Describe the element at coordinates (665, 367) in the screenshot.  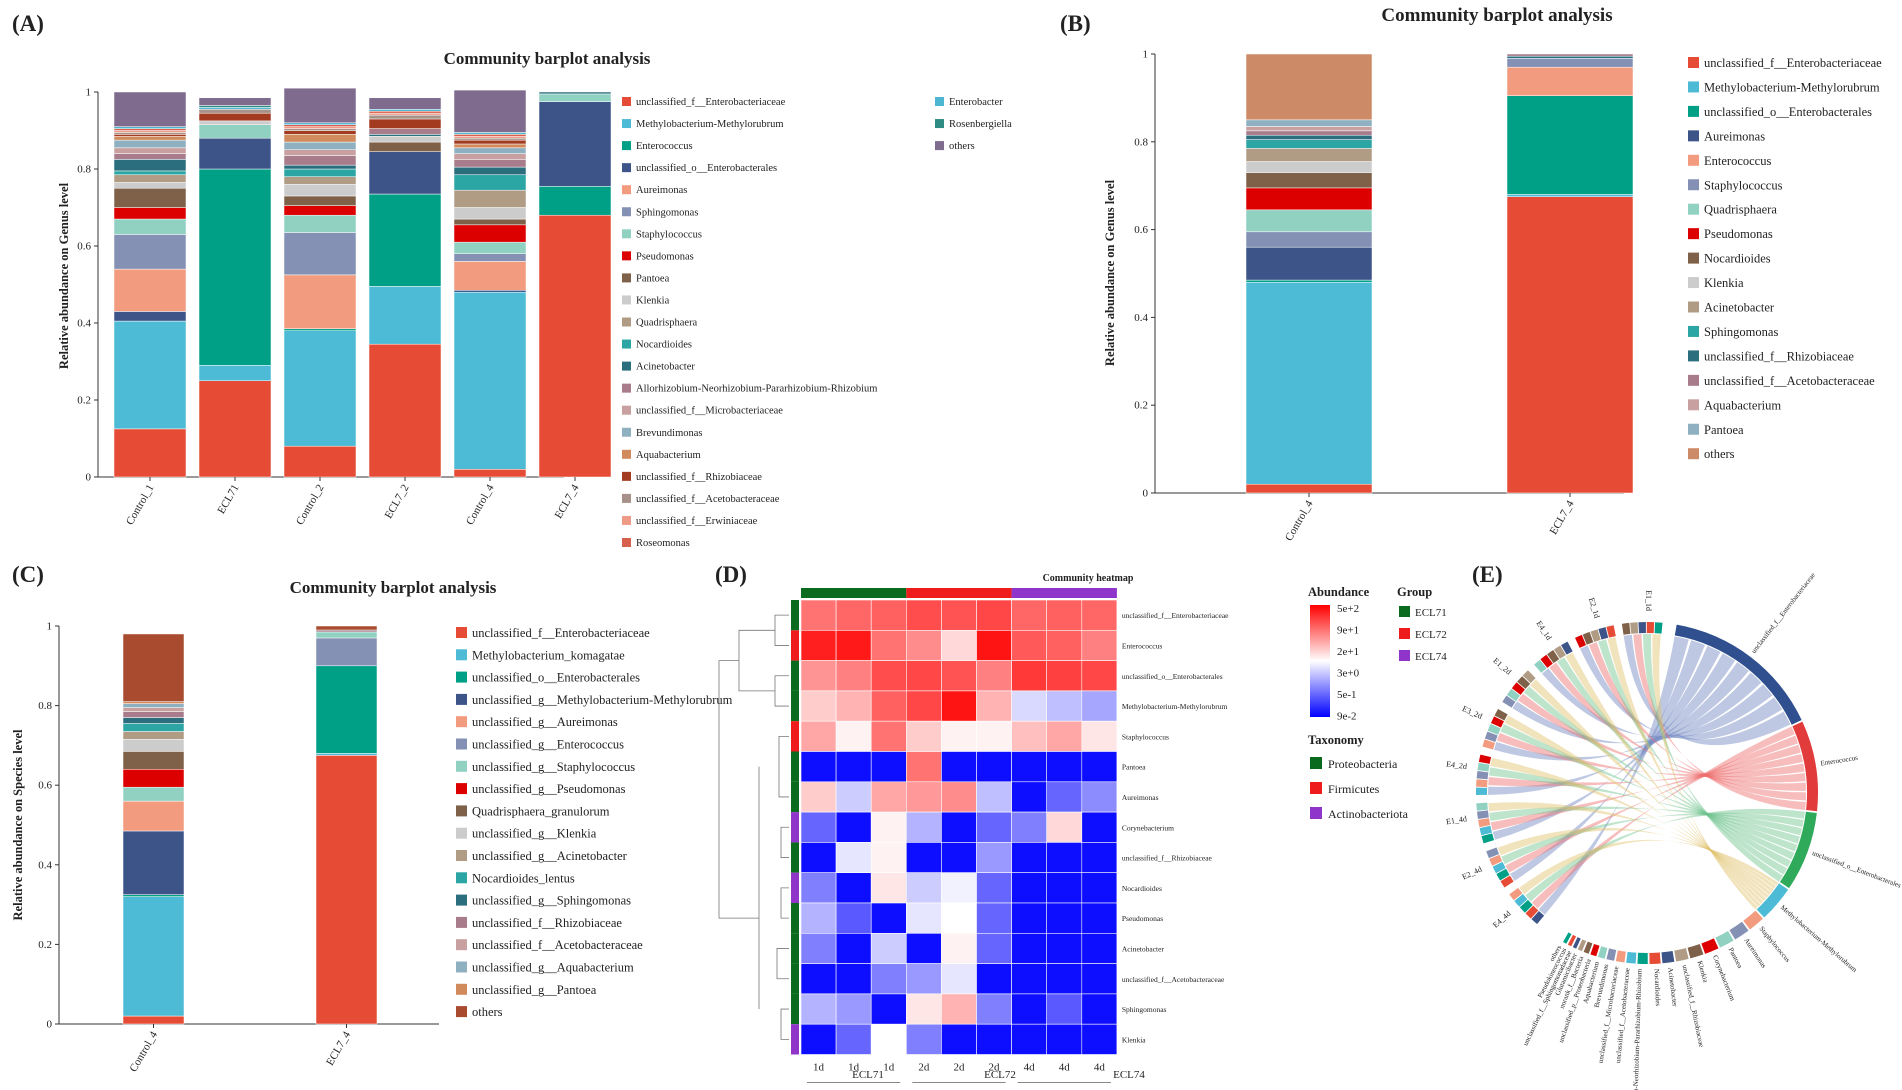
I see `legend-label: Acinetobacter` at that location.